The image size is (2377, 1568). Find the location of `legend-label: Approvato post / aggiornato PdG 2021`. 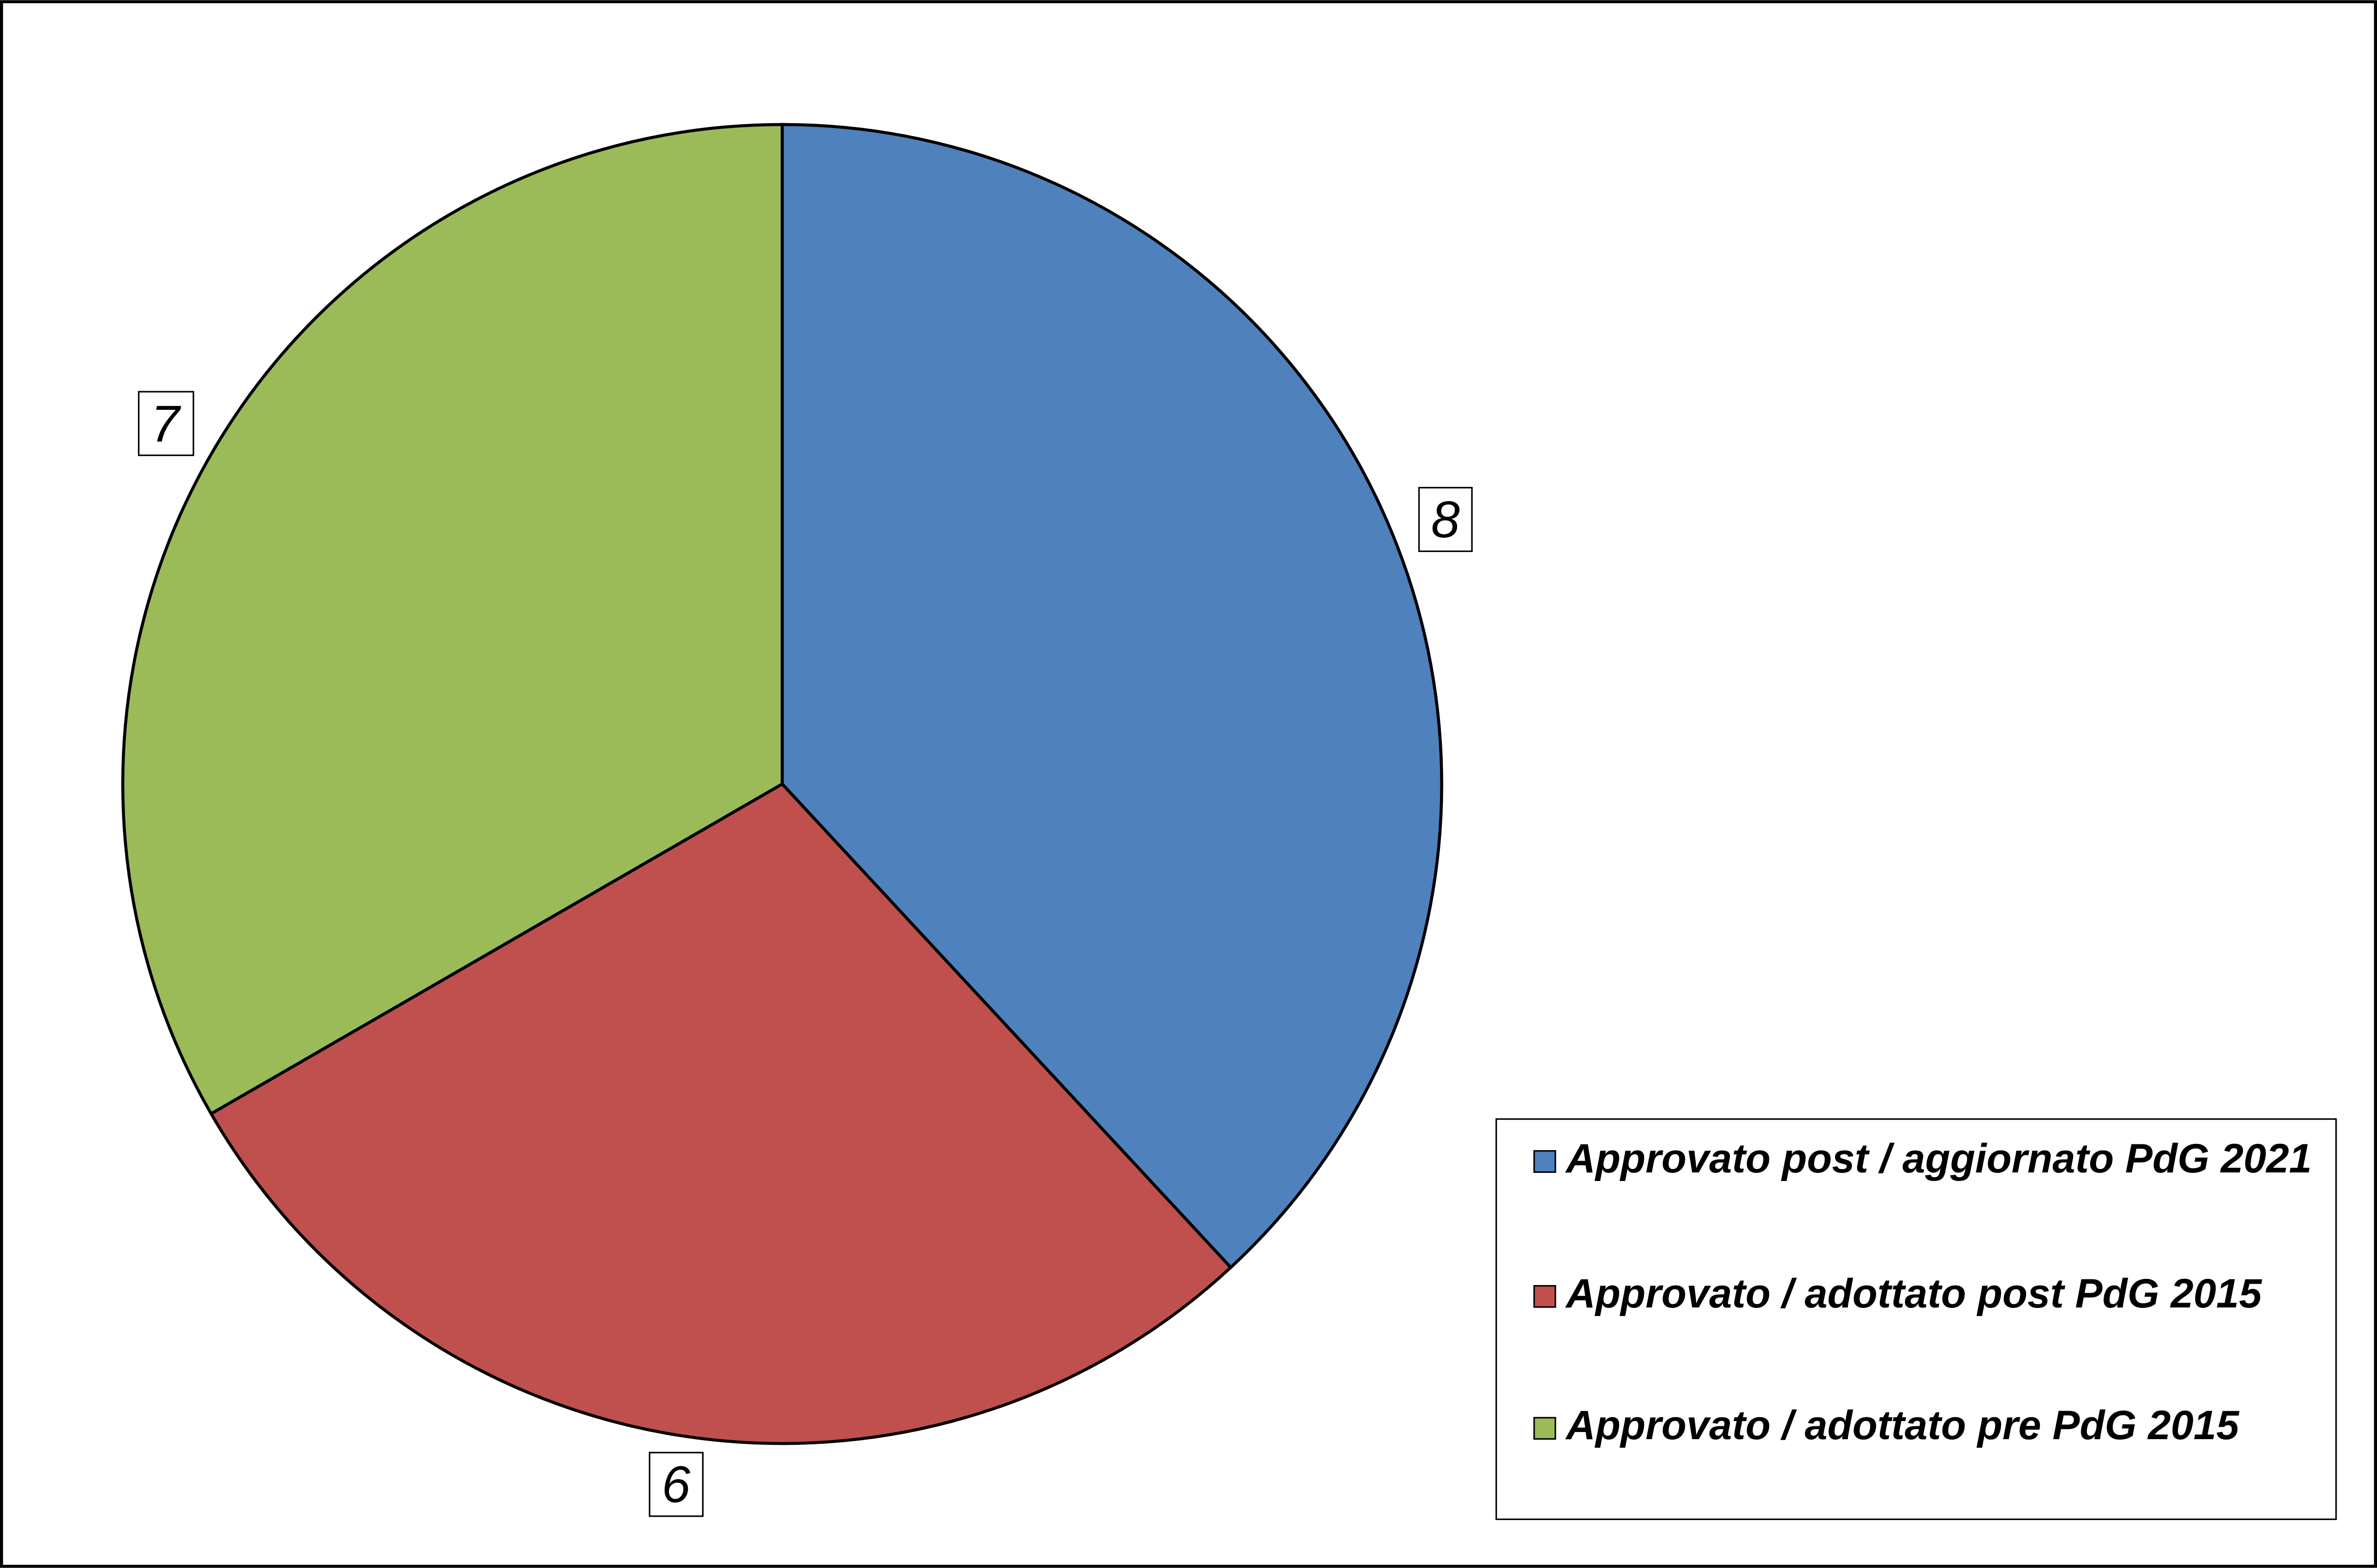

legend-label: Approvato post / aggiornato PdG 2021 is located at coordinates (1938, 1158).